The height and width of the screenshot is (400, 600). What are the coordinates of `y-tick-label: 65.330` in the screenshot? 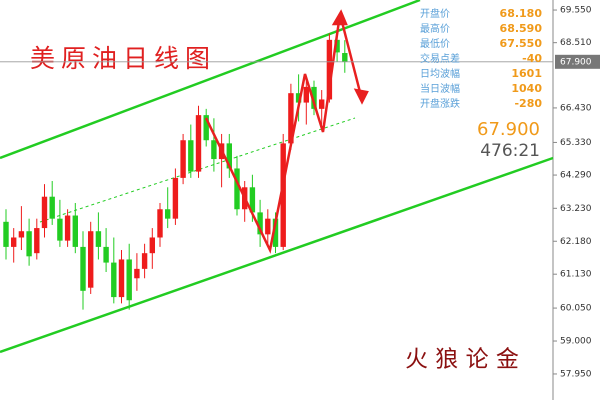 It's located at (576, 143).